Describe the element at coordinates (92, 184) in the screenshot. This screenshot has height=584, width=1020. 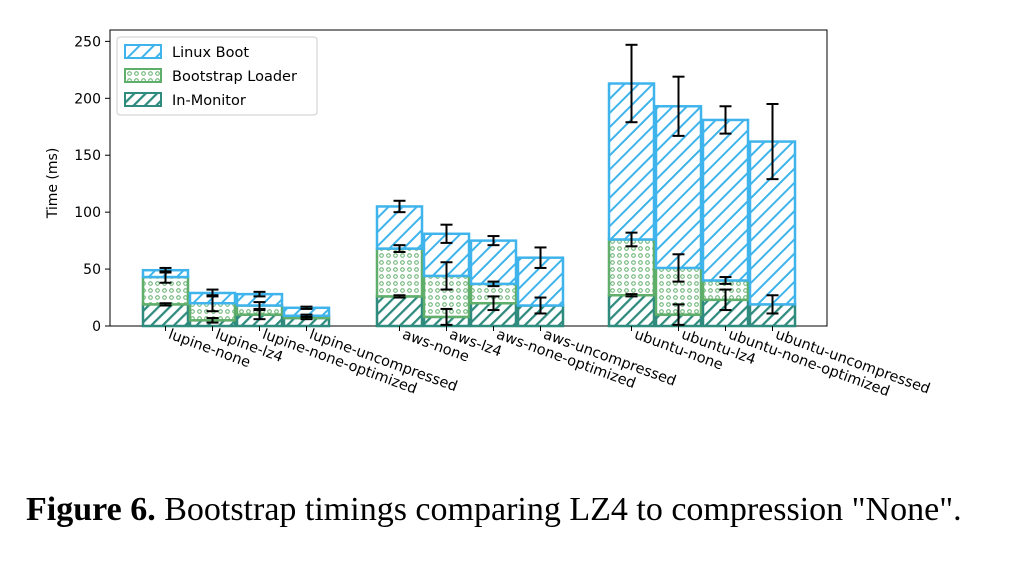
I see `y-axis: 0 50 100 150 200 250` at that location.